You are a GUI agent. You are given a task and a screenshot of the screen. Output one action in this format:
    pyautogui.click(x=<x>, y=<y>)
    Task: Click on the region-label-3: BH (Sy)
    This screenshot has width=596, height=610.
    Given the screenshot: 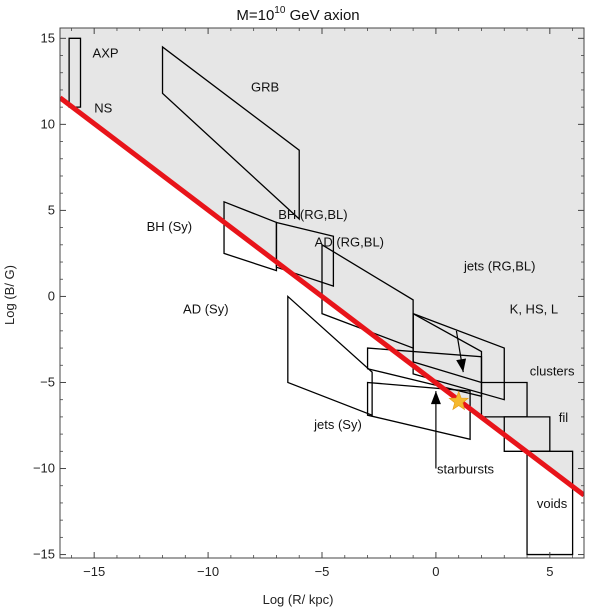 What is the action you would take?
    pyautogui.click(x=170, y=226)
    